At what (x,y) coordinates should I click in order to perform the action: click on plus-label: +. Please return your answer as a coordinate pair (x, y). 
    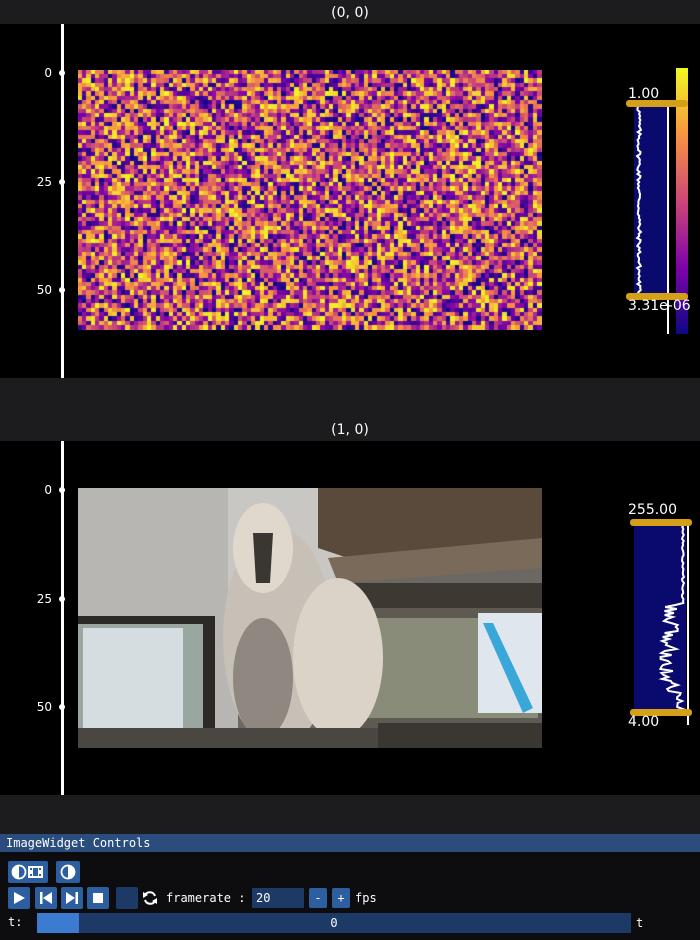
    Looking at the image, I should click on (341, 898).